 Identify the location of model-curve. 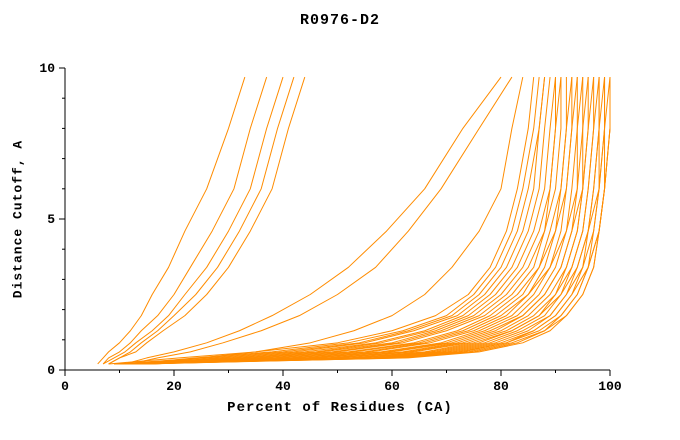
(171, 220).